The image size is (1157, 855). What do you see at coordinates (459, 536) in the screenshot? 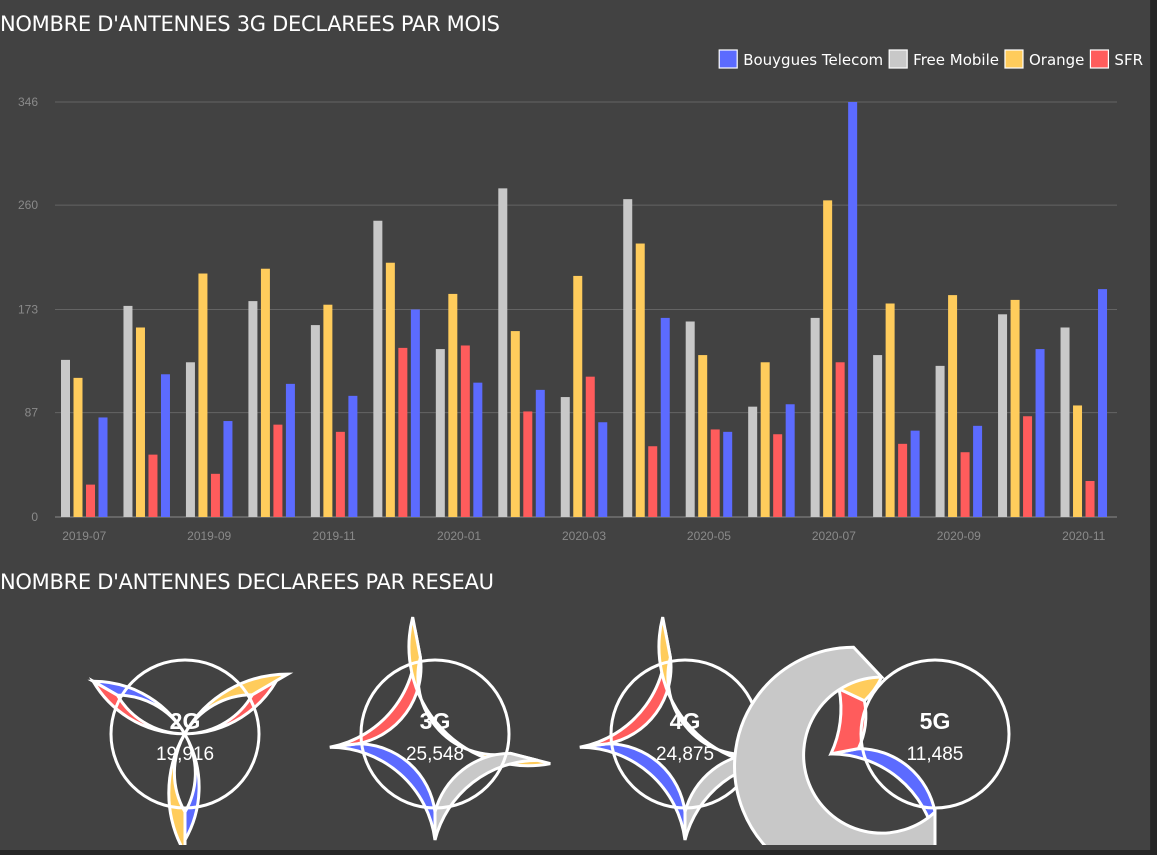
I see `x-tick-label: 2020-01` at bounding box center [459, 536].